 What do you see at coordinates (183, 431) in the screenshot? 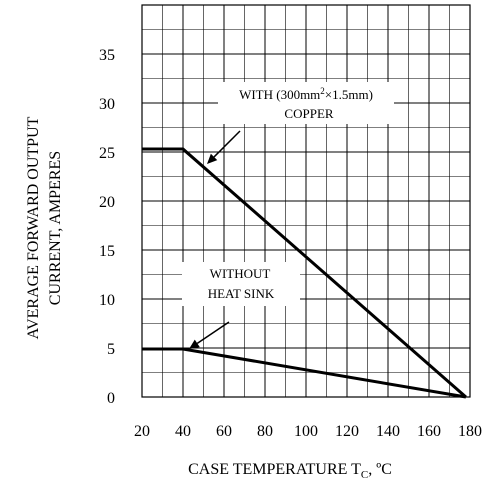
I see `x-tick-label: 40` at bounding box center [183, 431].